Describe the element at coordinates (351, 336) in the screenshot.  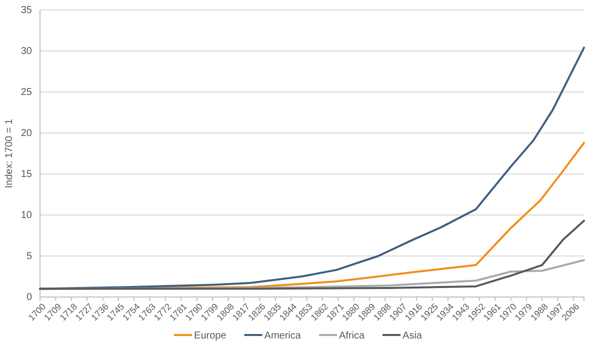
I see `legend-label: Africa` at that location.